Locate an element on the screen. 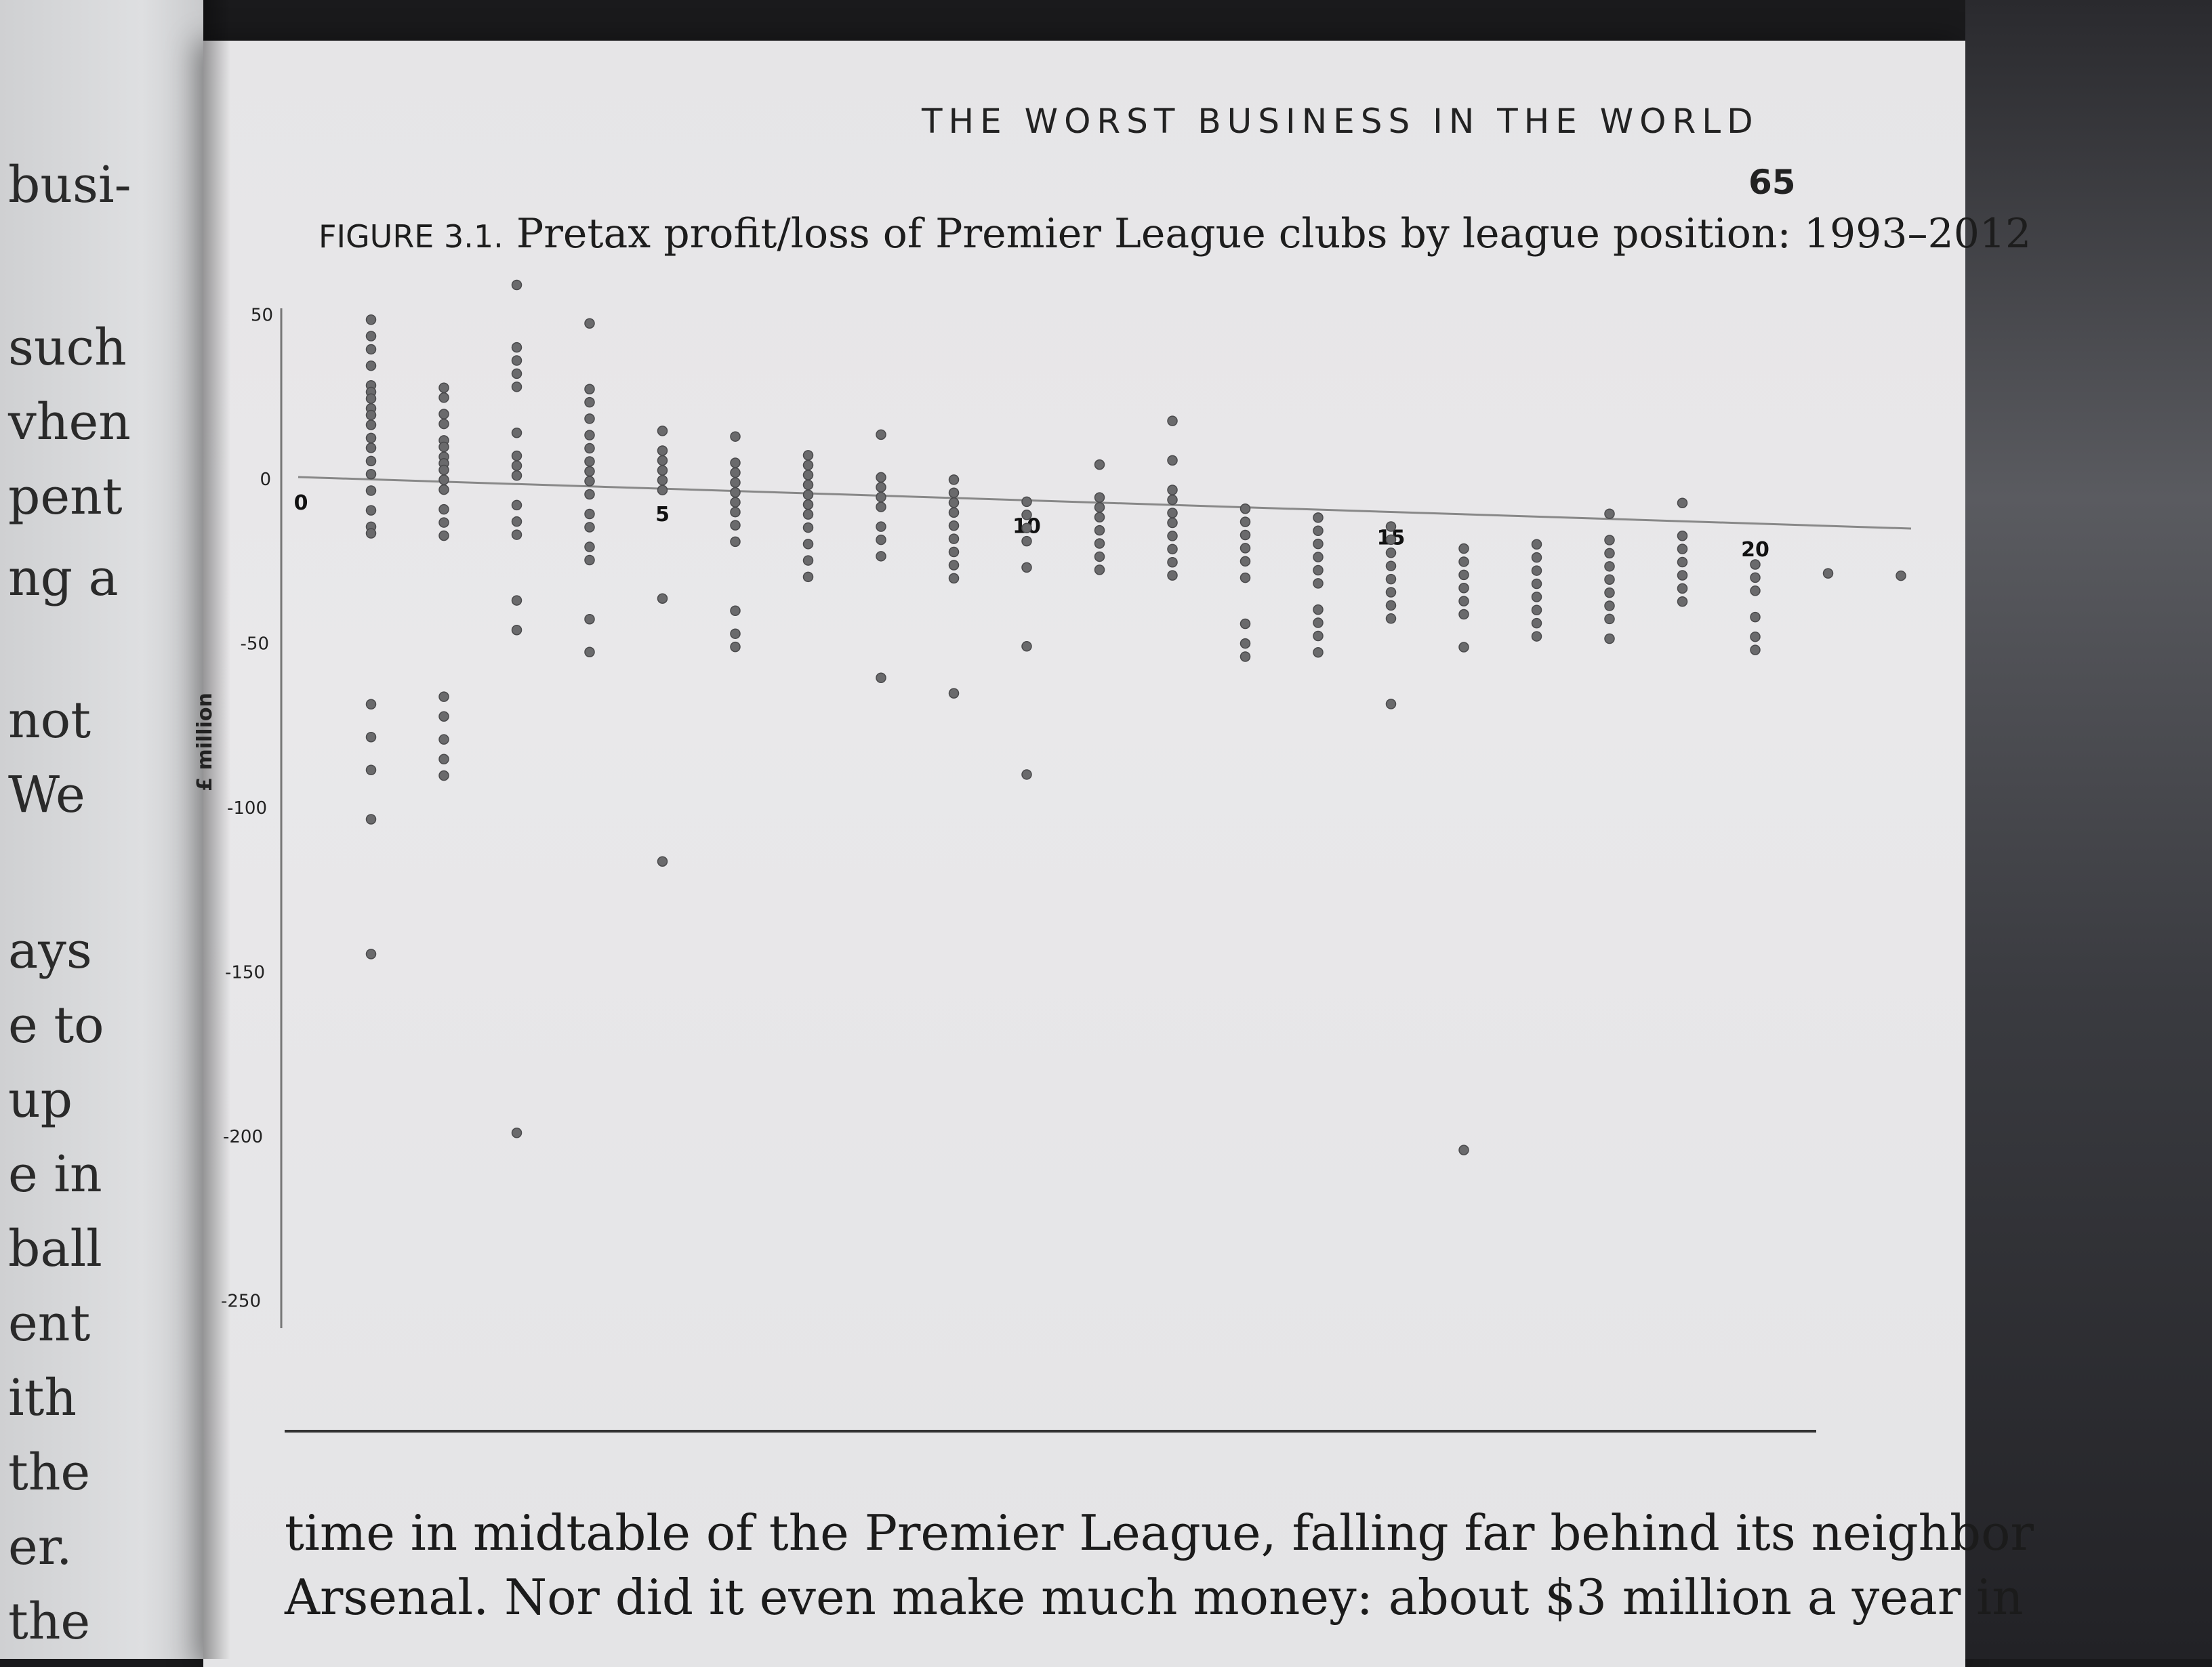  y-tick-label: -50 is located at coordinates (255, 644).